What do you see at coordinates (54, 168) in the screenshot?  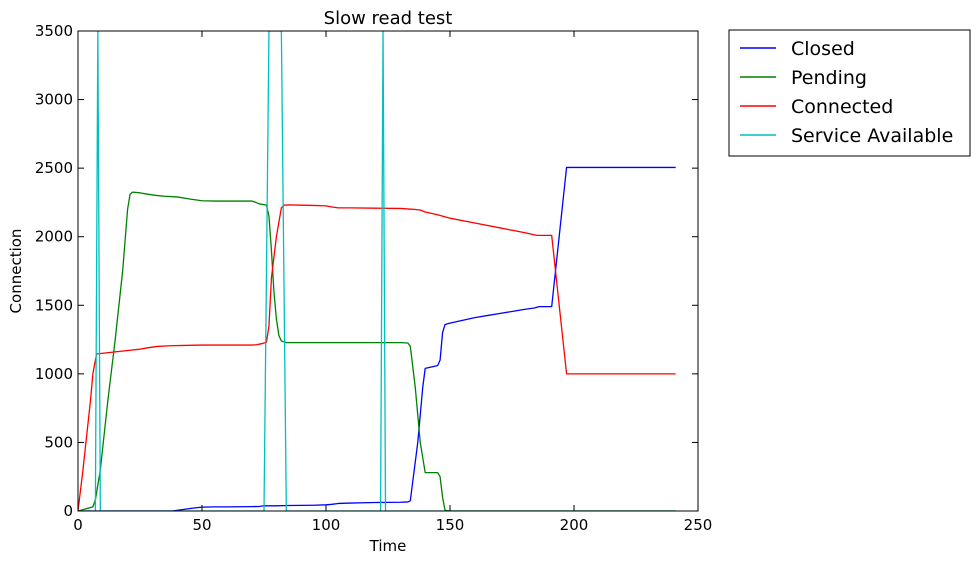 I see `y-tick-label: 2500` at bounding box center [54, 168].